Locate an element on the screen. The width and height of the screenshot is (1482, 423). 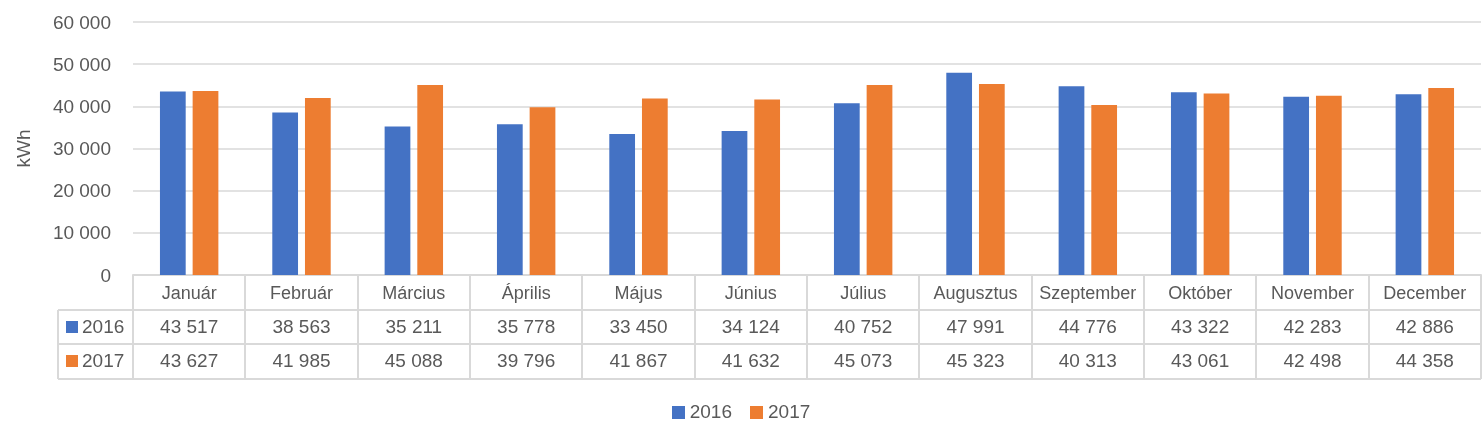
data-label: 44 776 is located at coordinates (1087, 326).